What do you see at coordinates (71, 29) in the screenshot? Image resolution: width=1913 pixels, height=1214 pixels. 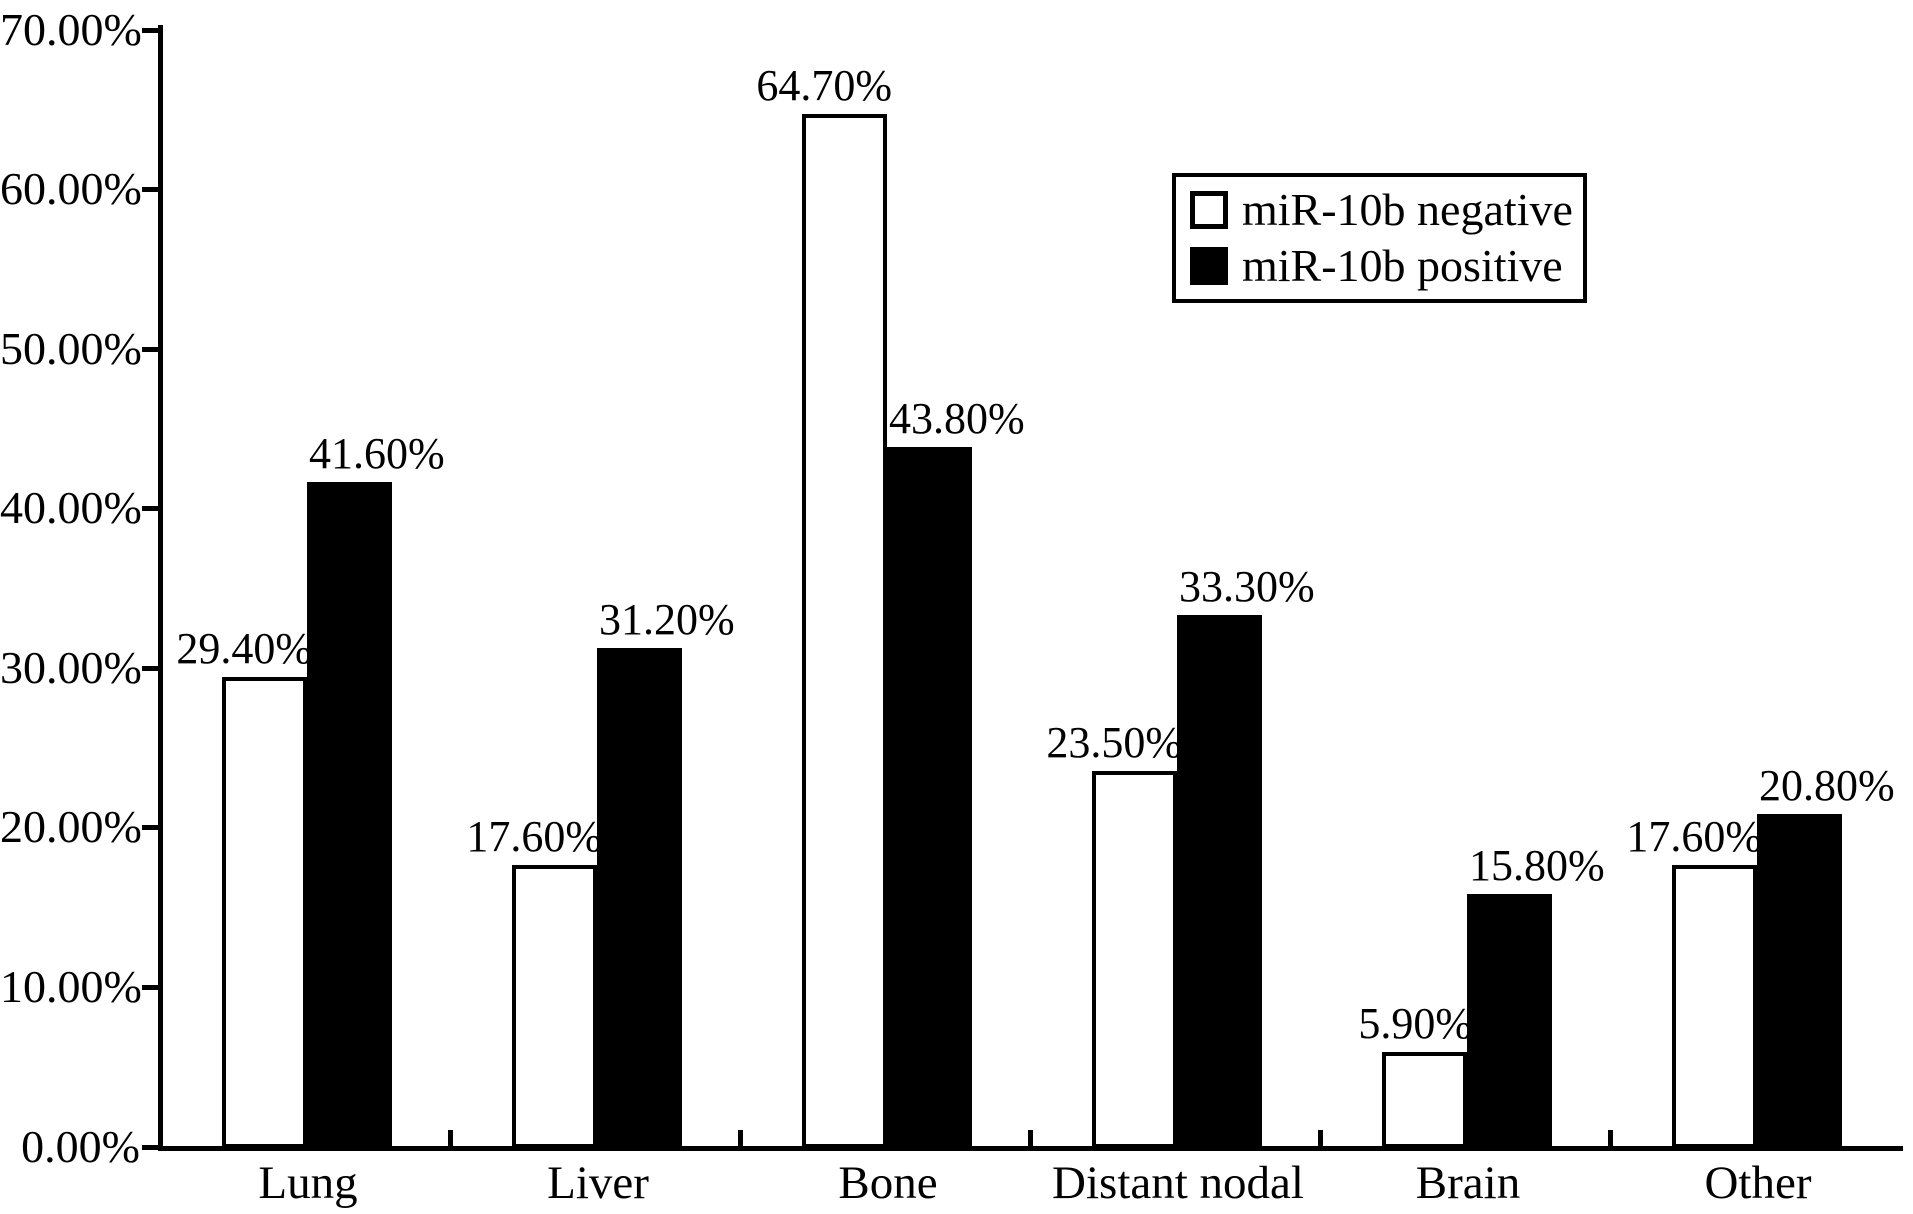 I see `y-tick-label: 70.00%` at bounding box center [71, 29].